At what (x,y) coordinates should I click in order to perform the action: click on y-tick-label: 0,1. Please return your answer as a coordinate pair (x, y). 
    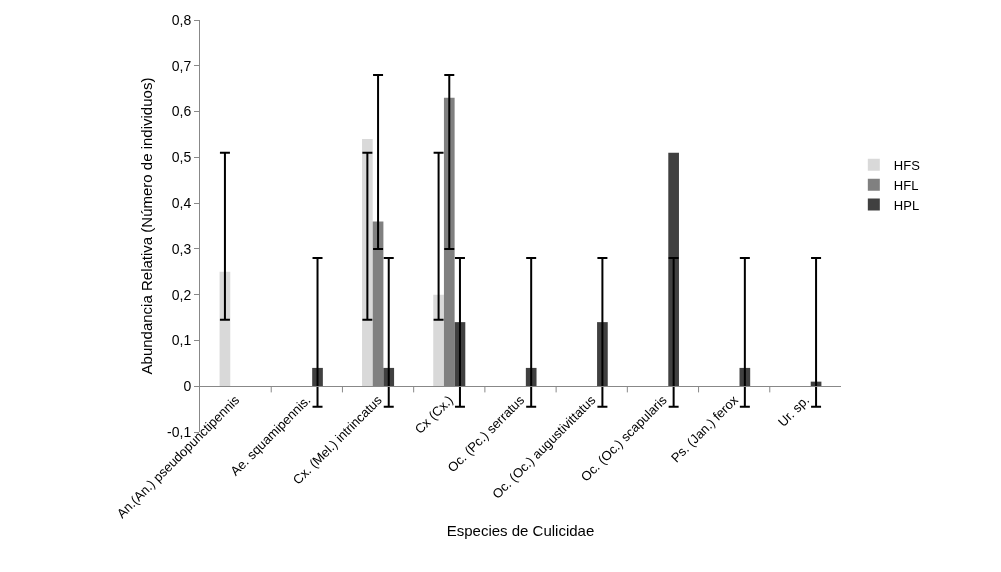
    Looking at the image, I should click on (181, 340).